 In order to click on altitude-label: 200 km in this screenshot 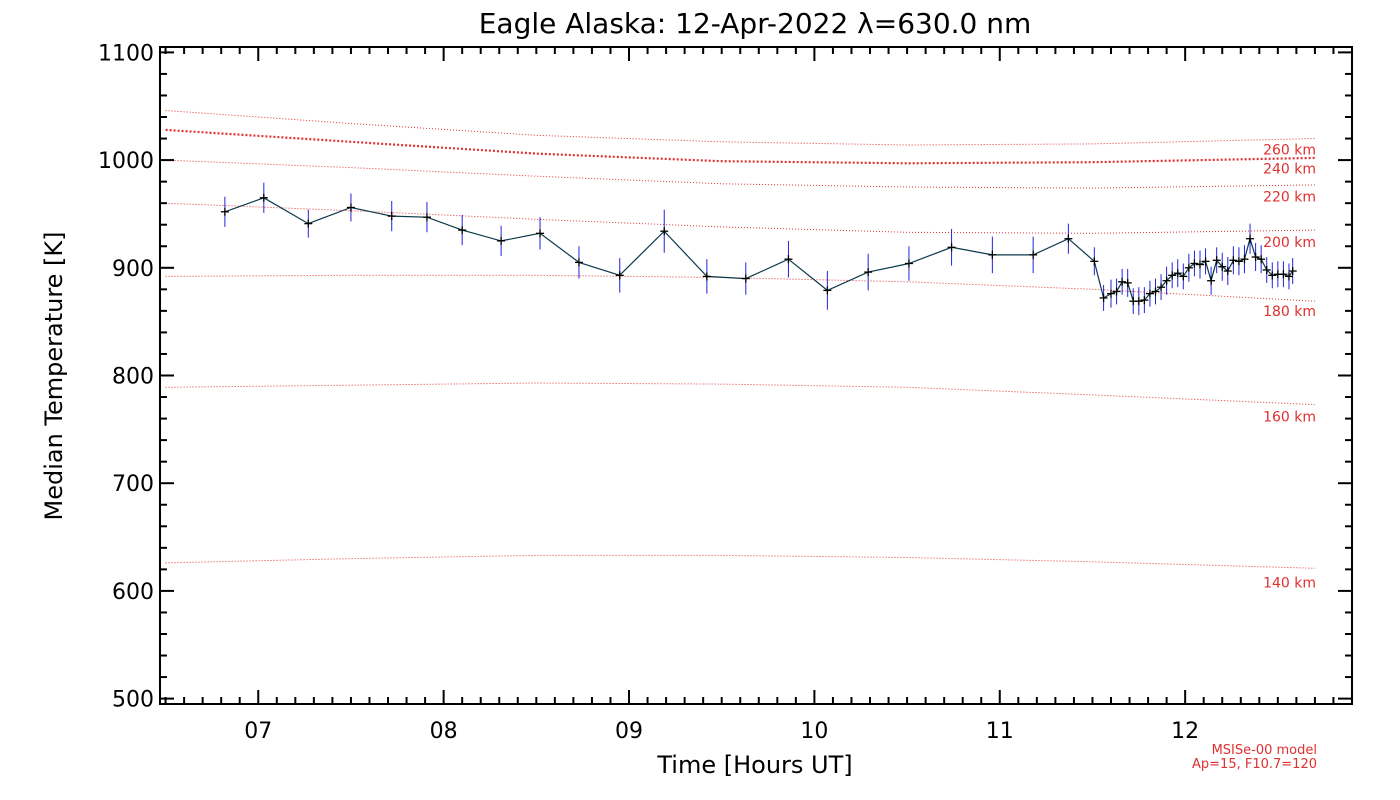, I will do `click(1289, 243)`.